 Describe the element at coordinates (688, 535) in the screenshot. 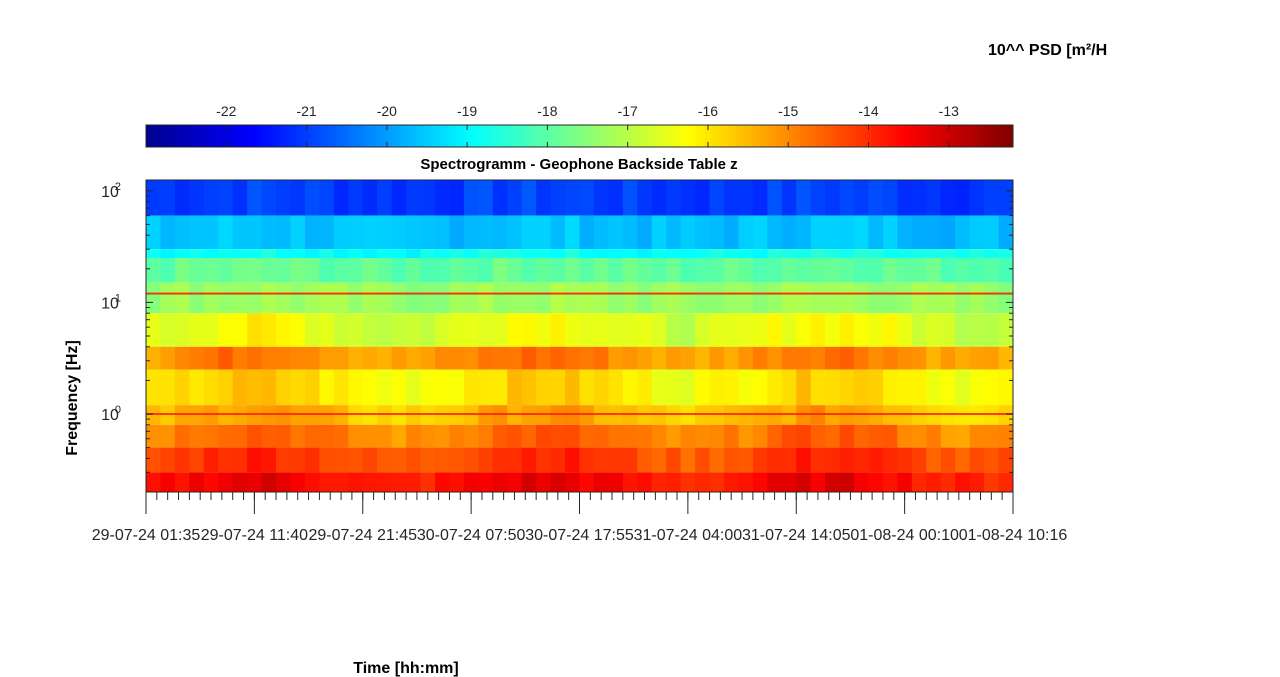

I see `x-tick-label: 31-07-24 04:00` at that location.